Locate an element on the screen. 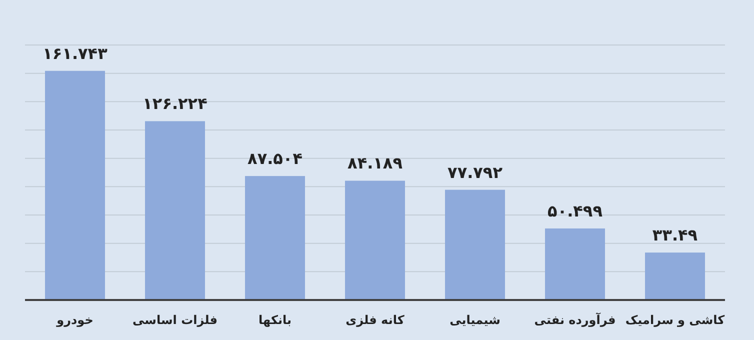 This screenshot has width=754, height=340. x-tick-label: کانه فلزی is located at coordinates (375, 320).